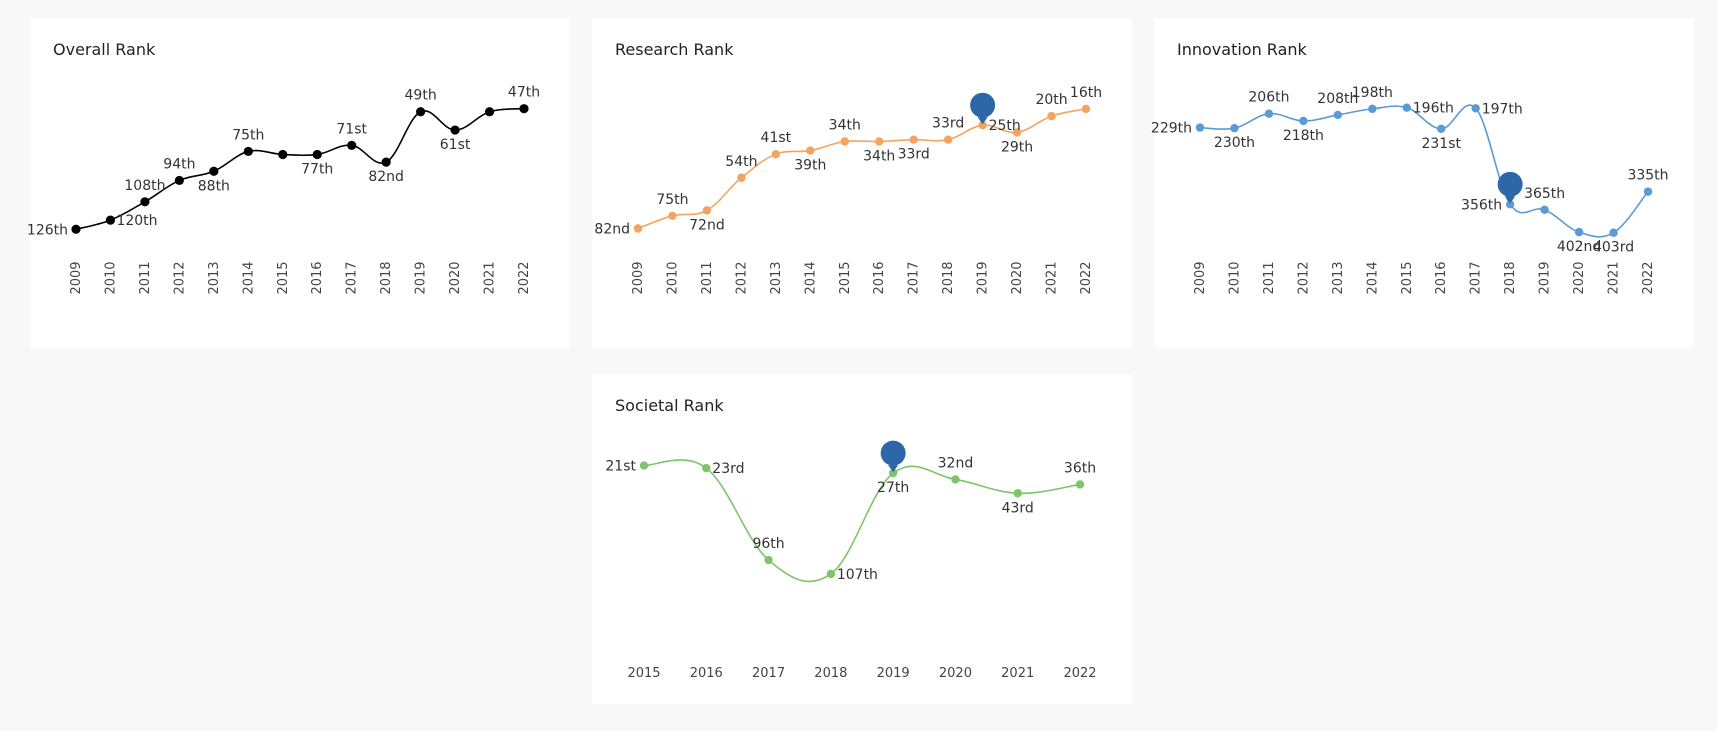 Image resolution: width=1717 pixels, height=731 pixels. What do you see at coordinates (893, 673) in the screenshot?
I see `x-tick-label: 2019` at bounding box center [893, 673].